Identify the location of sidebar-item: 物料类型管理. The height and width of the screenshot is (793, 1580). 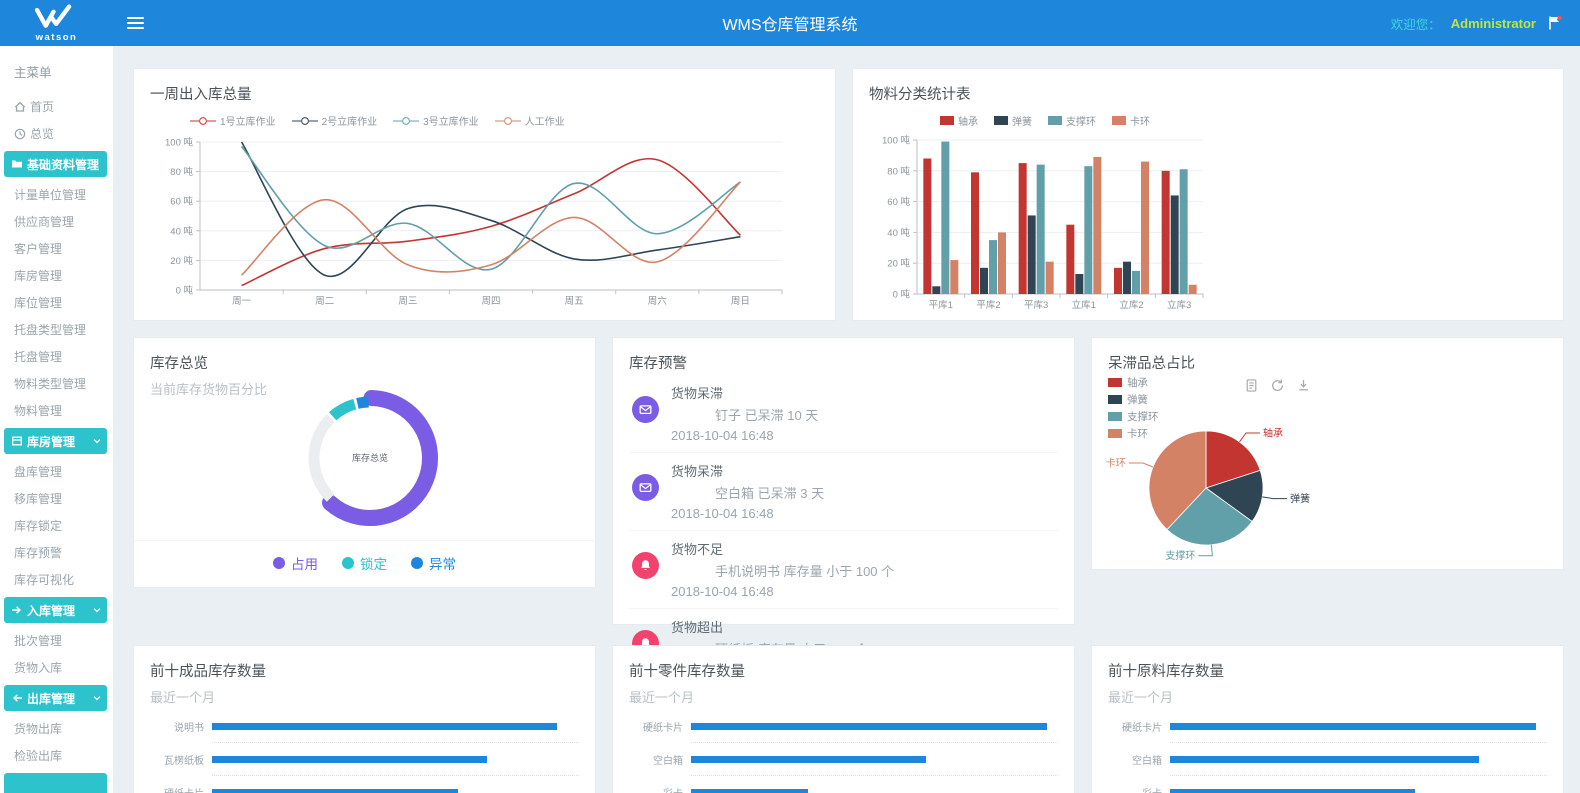
(56, 383).